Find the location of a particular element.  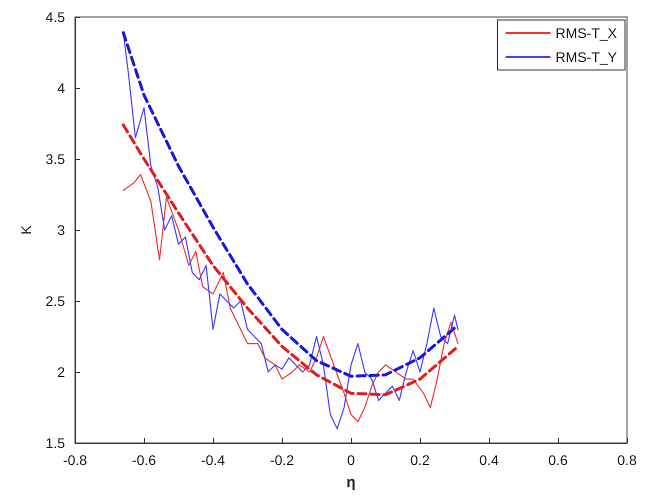

y-tick-label: 3 is located at coordinates (61, 230).